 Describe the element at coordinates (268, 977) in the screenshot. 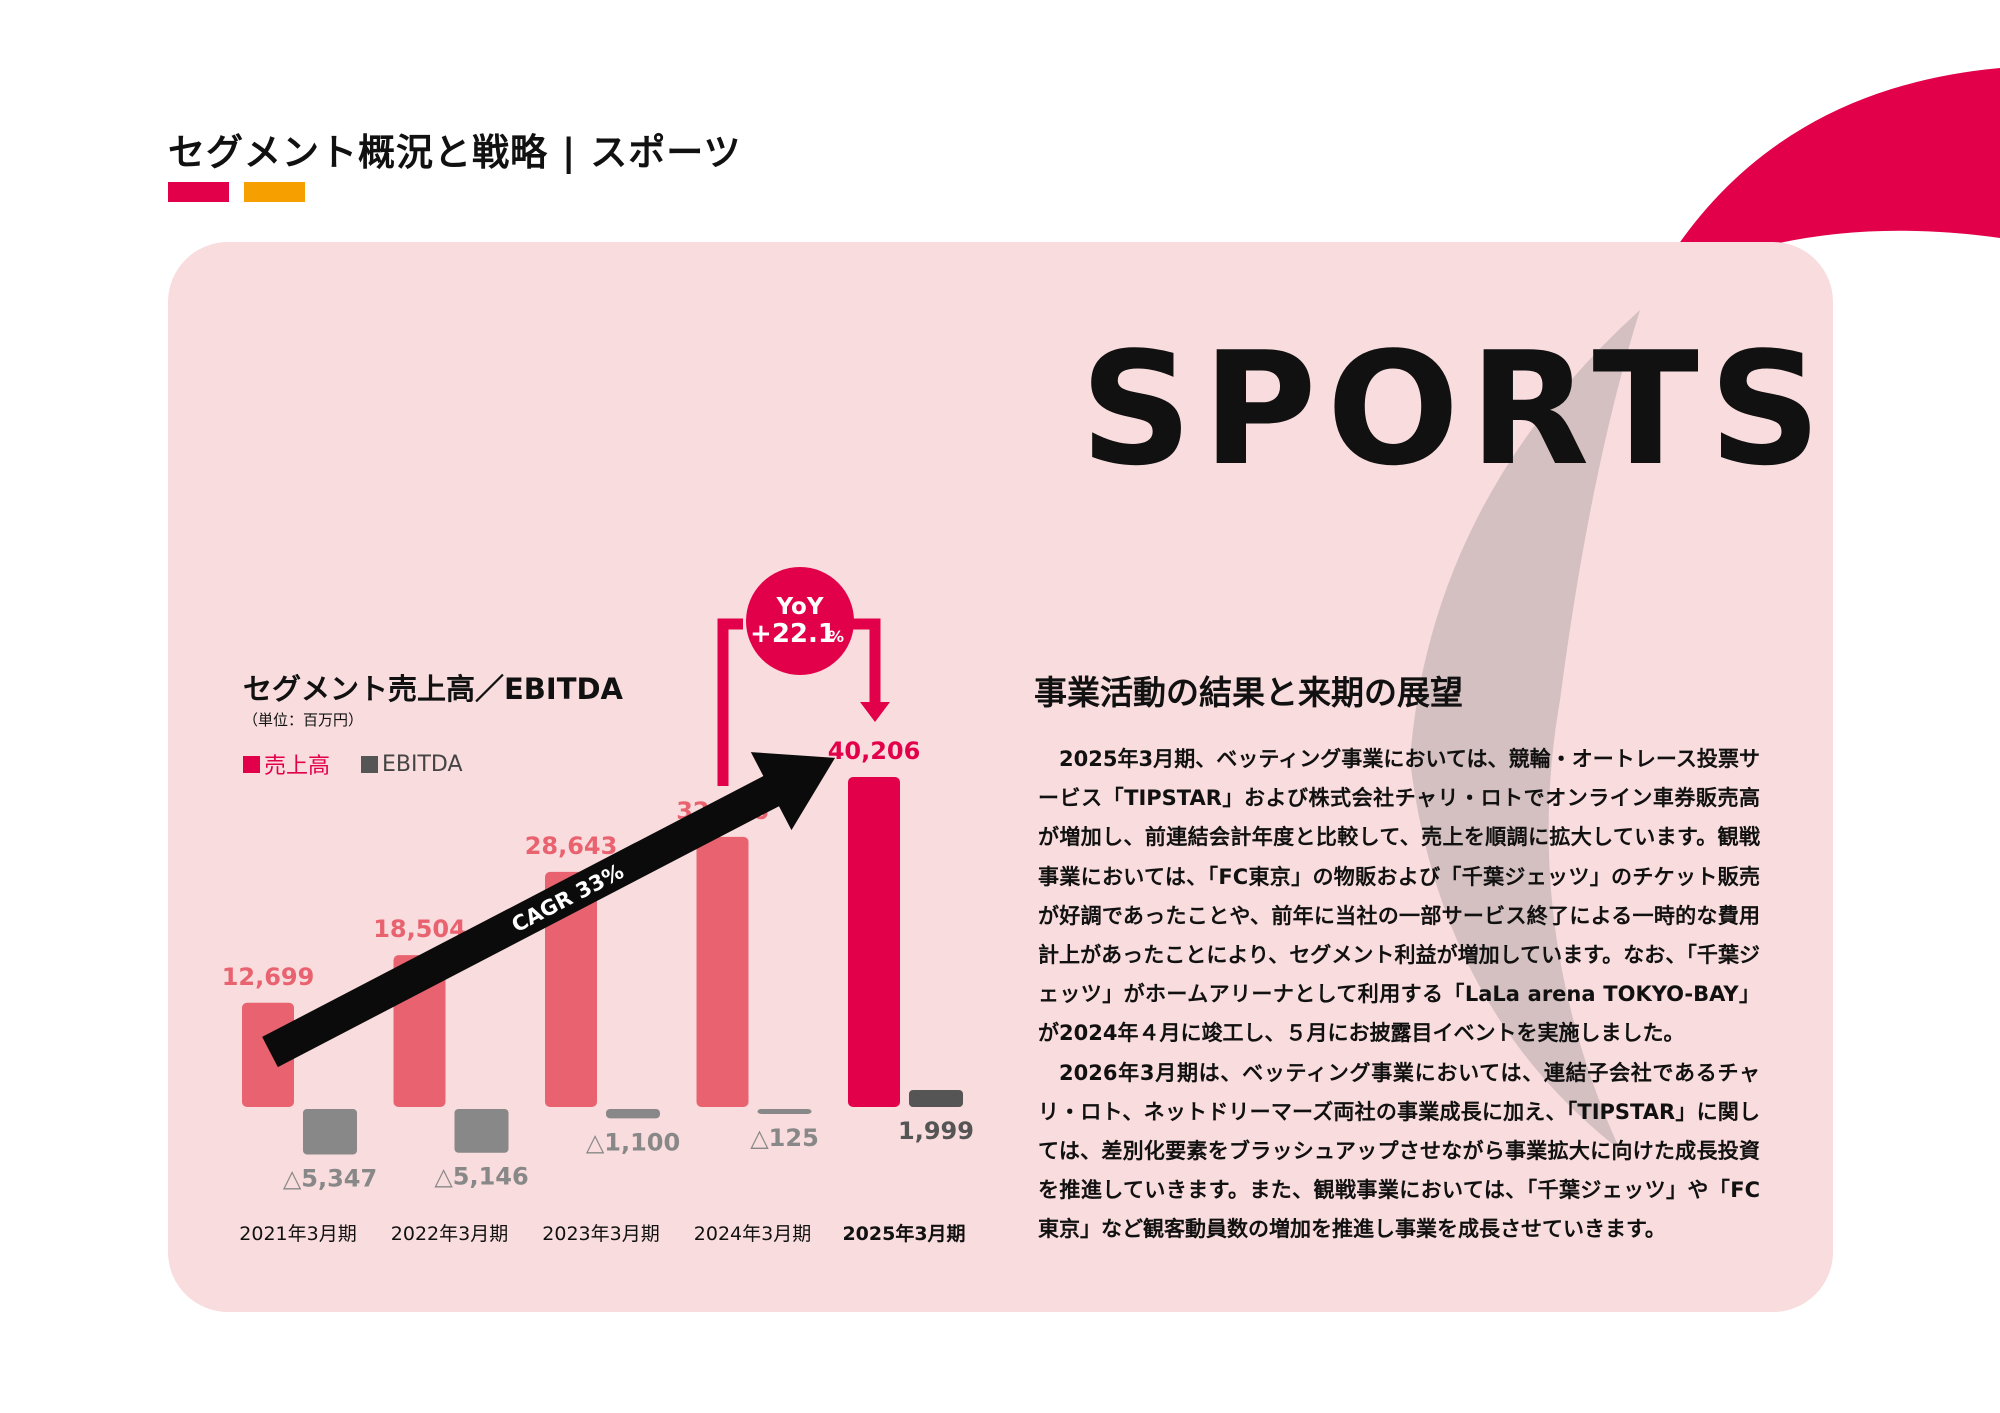

I see `sales-value-label: 12,699` at that location.